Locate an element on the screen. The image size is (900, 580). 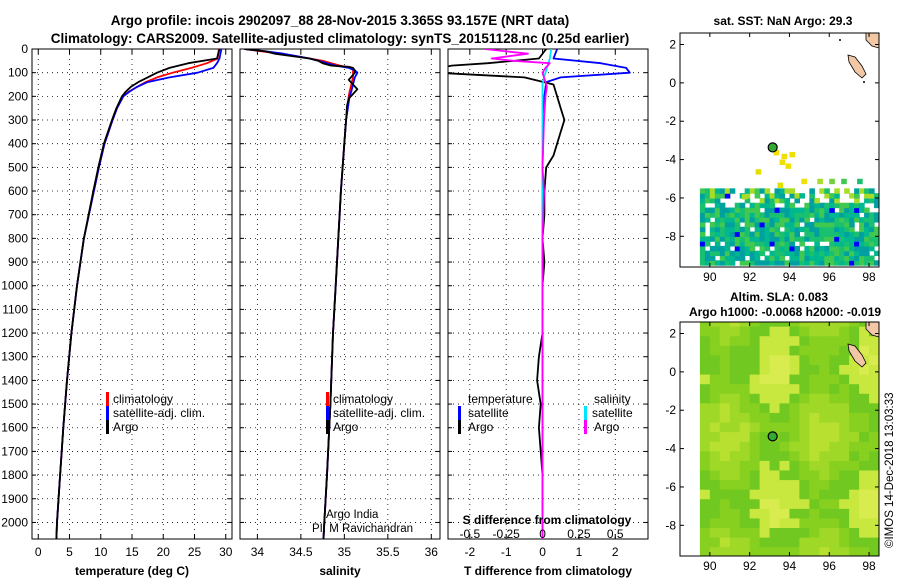
legend-label-argo: Argo is located at coordinates (346, 427).